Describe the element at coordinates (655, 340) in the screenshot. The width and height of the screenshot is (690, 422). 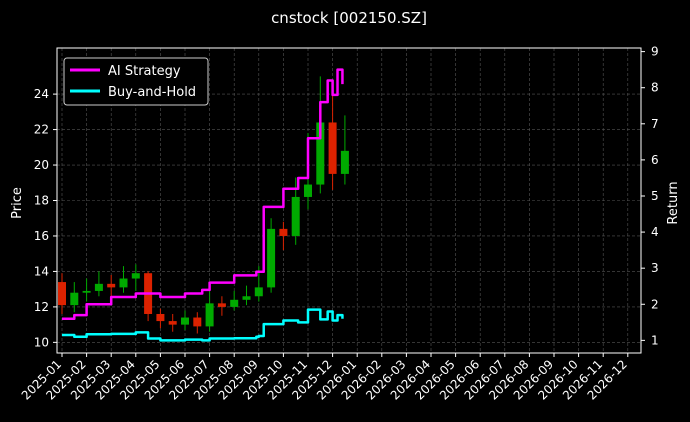
I see `y2-tick-label: 1` at that location.